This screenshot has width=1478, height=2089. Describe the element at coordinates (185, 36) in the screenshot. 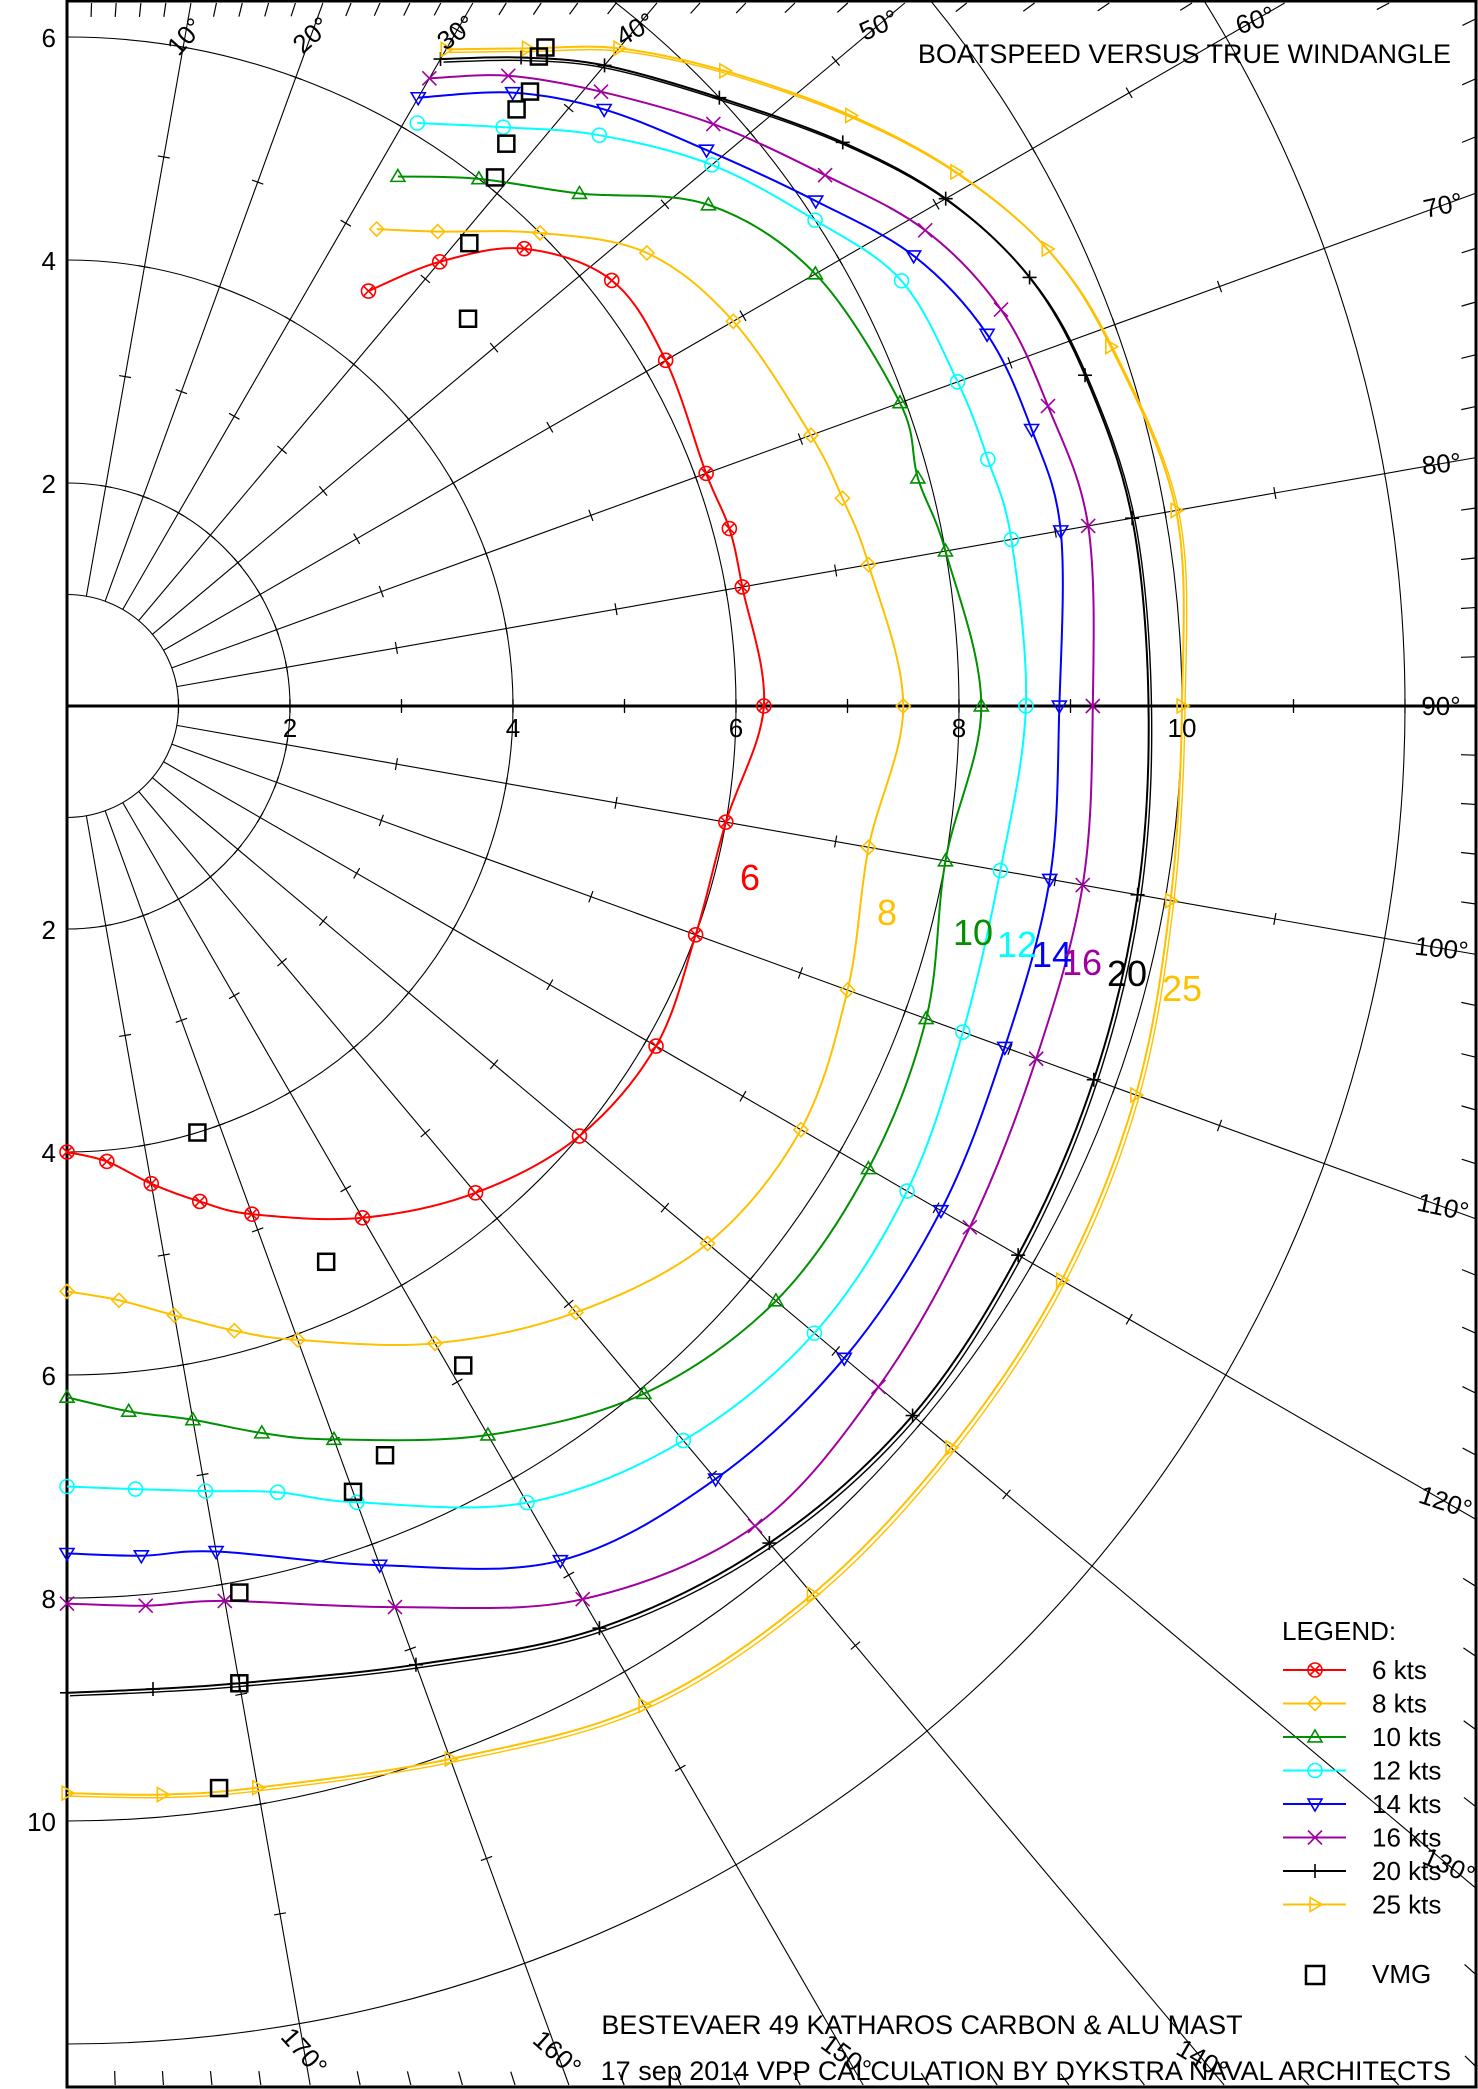

I see `angle-label-10: 10°` at that location.